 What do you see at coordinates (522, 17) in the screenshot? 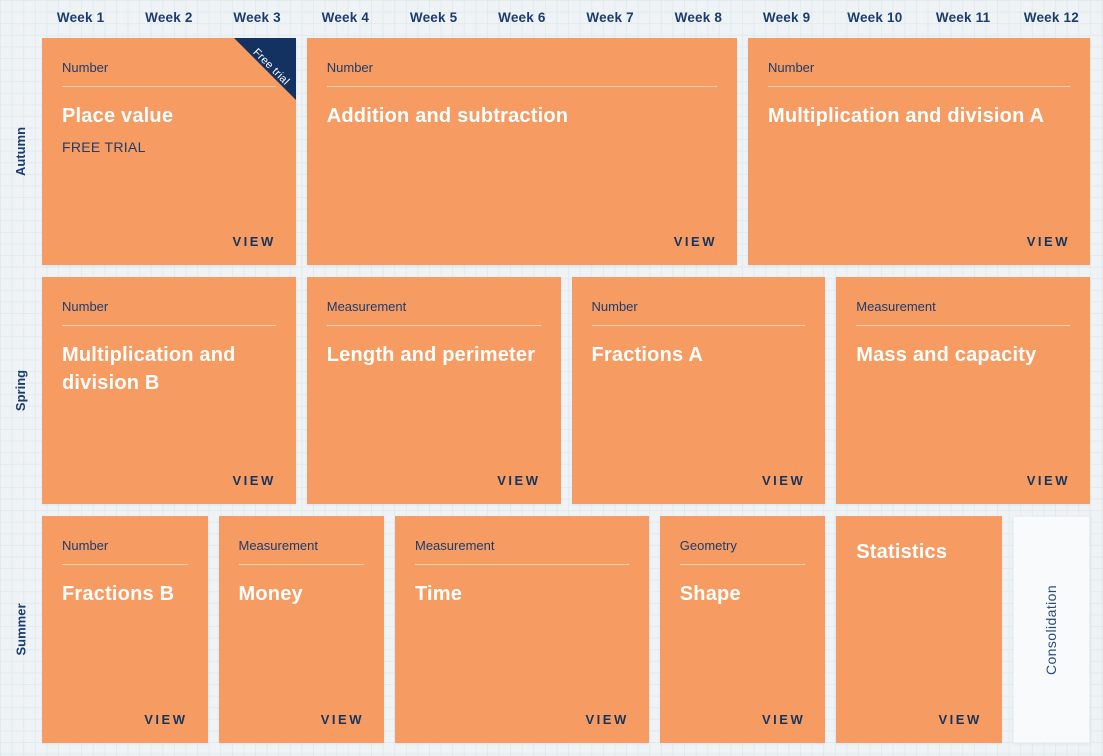
I see `week-label-6: Week 6` at bounding box center [522, 17].